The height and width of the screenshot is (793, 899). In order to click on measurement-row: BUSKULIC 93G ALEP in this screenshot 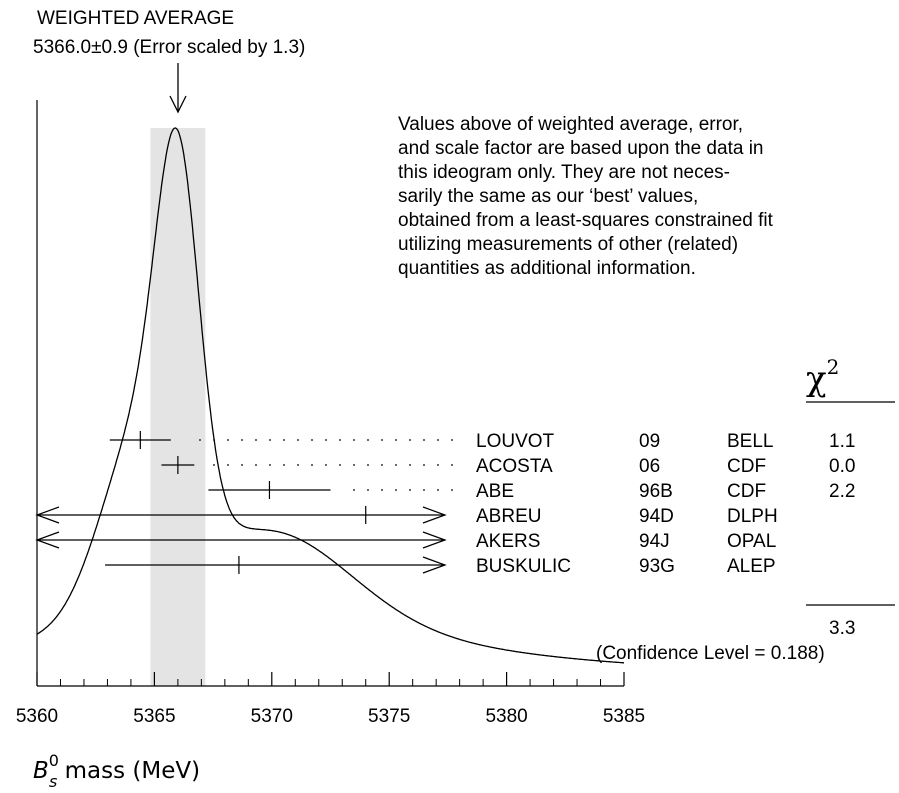, I will do `click(440, 566)`.